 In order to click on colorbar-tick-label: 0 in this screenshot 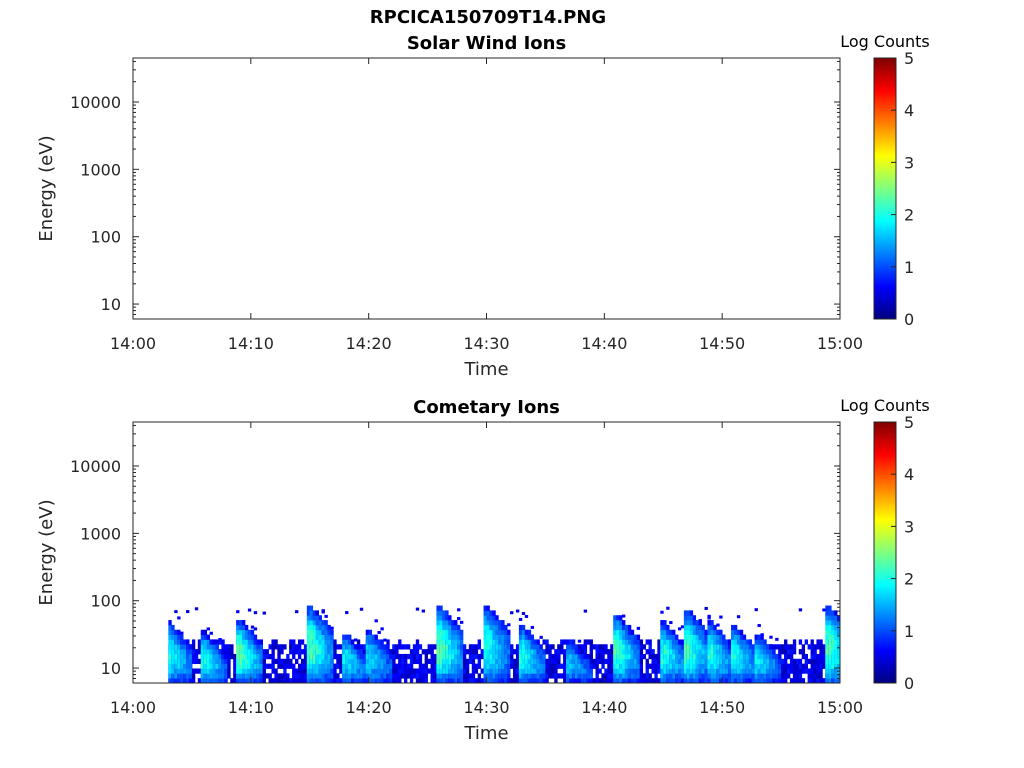, I will do `click(909, 319)`.